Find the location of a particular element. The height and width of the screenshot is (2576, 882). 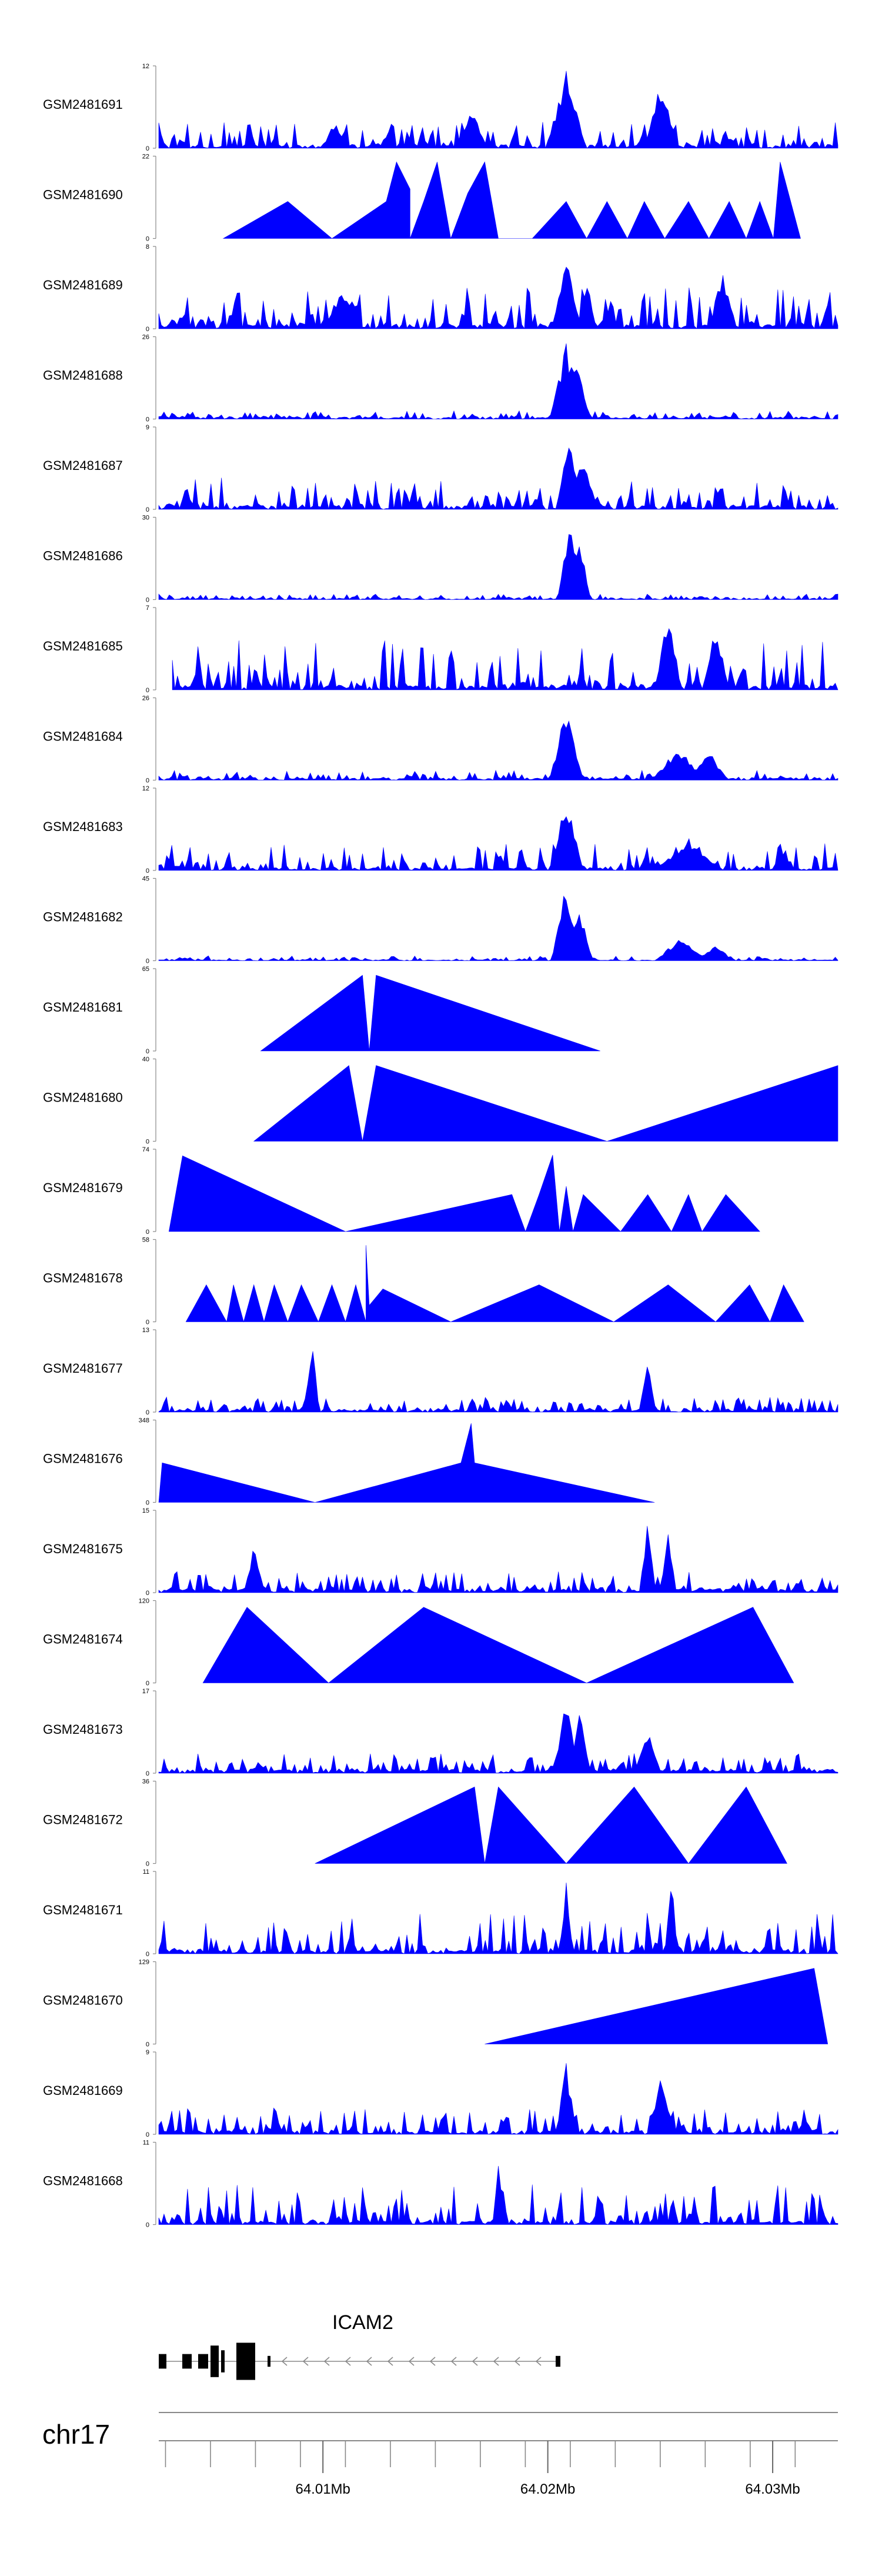

track-GSM2481674: GSM2481674 120 0 is located at coordinates (418, 1642).